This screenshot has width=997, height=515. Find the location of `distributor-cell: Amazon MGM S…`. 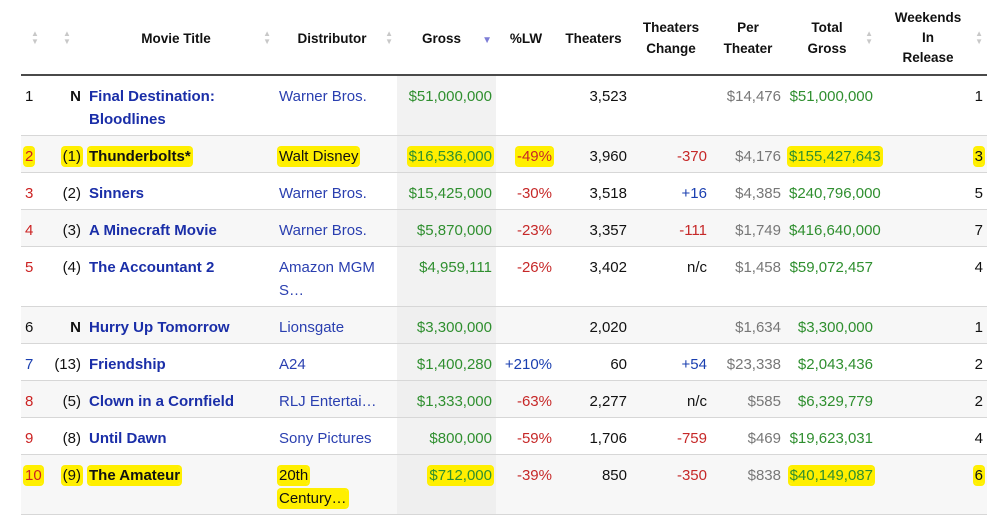

distributor-cell: Amazon MGM S… is located at coordinates (336, 276).